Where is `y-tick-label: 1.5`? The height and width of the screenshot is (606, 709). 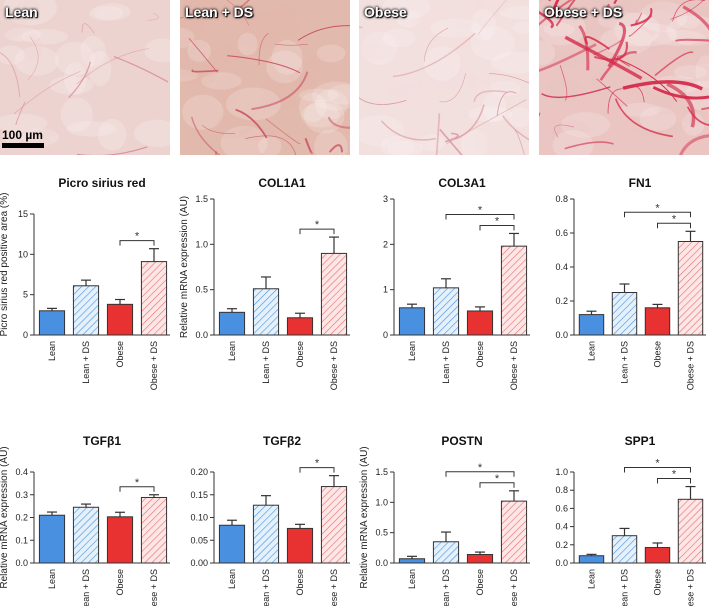
y-tick-label: 1.5 is located at coordinates (201, 199).